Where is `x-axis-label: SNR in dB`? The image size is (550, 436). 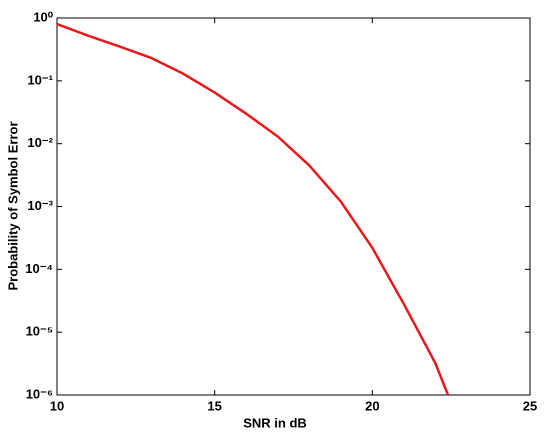 x-axis-label: SNR in dB is located at coordinates (275, 422).